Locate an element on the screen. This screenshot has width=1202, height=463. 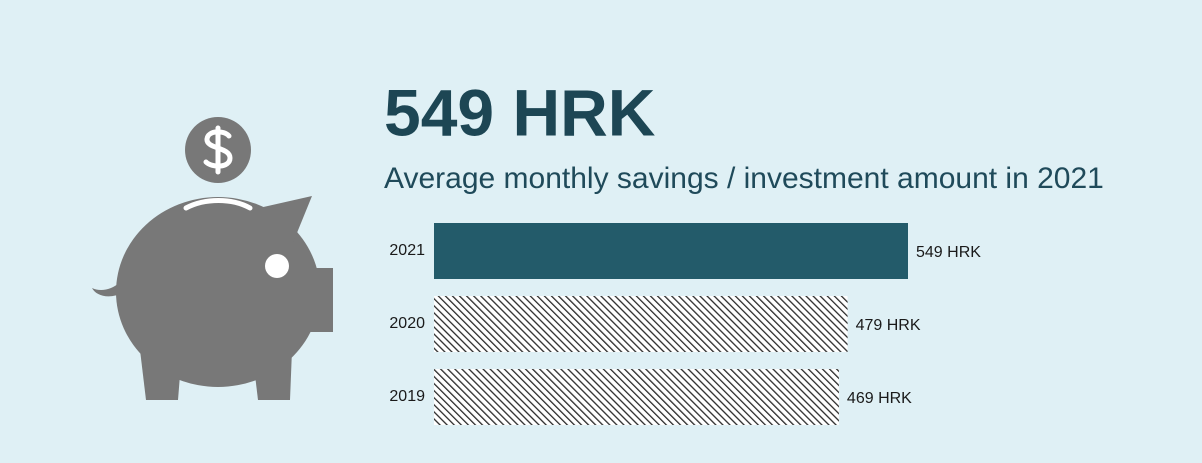
category-label: 2019 is located at coordinates (407, 396).